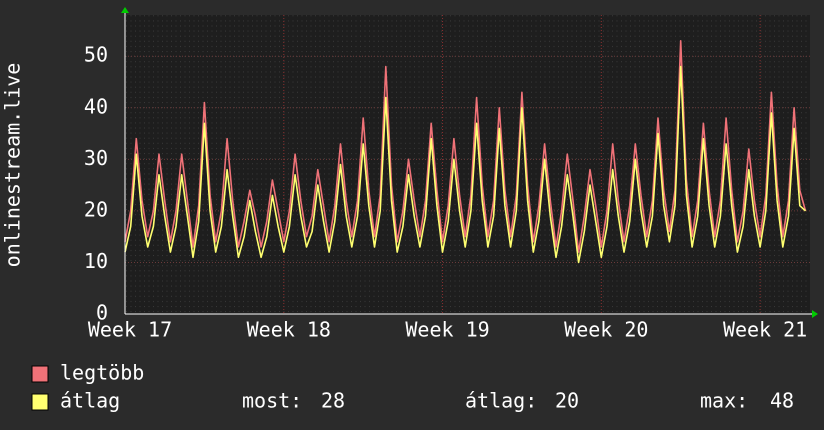 Image resolution: width=824 pixels, height=430 pixels. I want to click on stat-value: 28, so click(333, 401).